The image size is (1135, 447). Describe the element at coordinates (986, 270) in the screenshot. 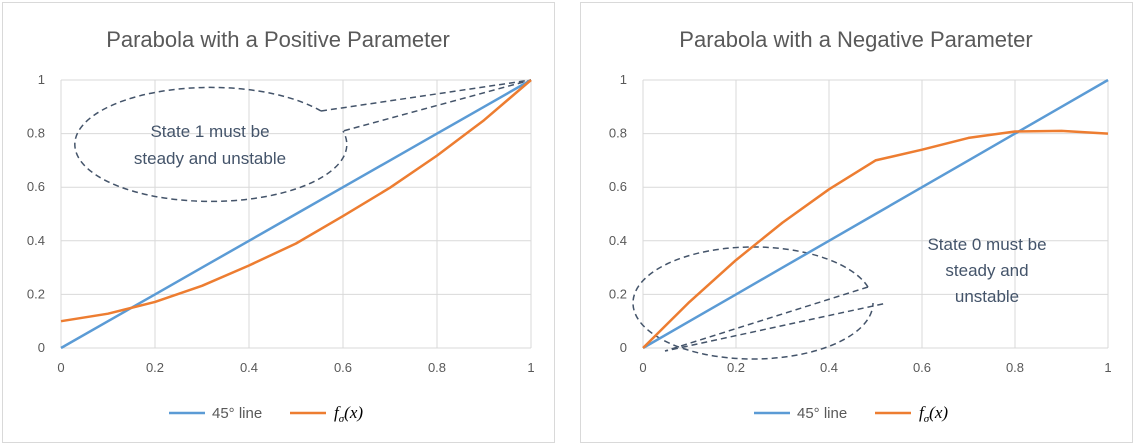

I see `callout-text-line: steady and` at that location.